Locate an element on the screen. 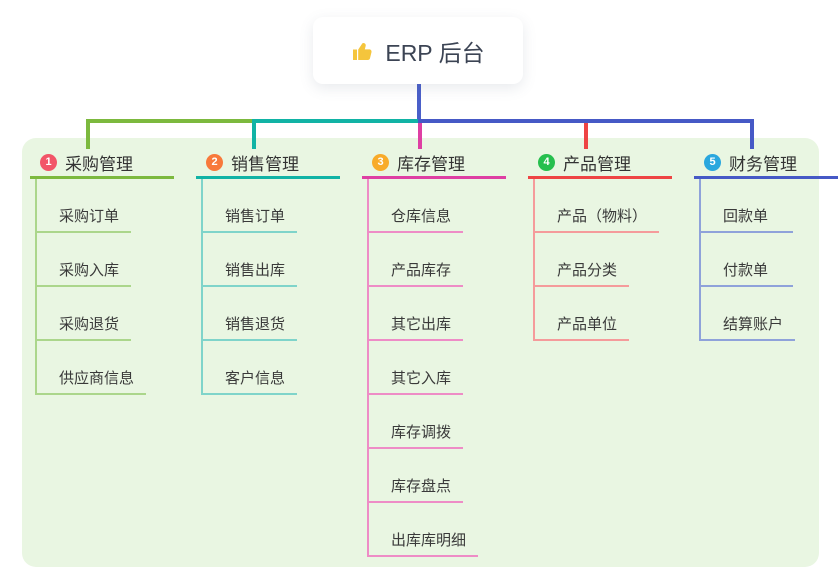  branch-column-5: 5 财务管理回款单付款单结算账户 is located at coordinates (766, 245).